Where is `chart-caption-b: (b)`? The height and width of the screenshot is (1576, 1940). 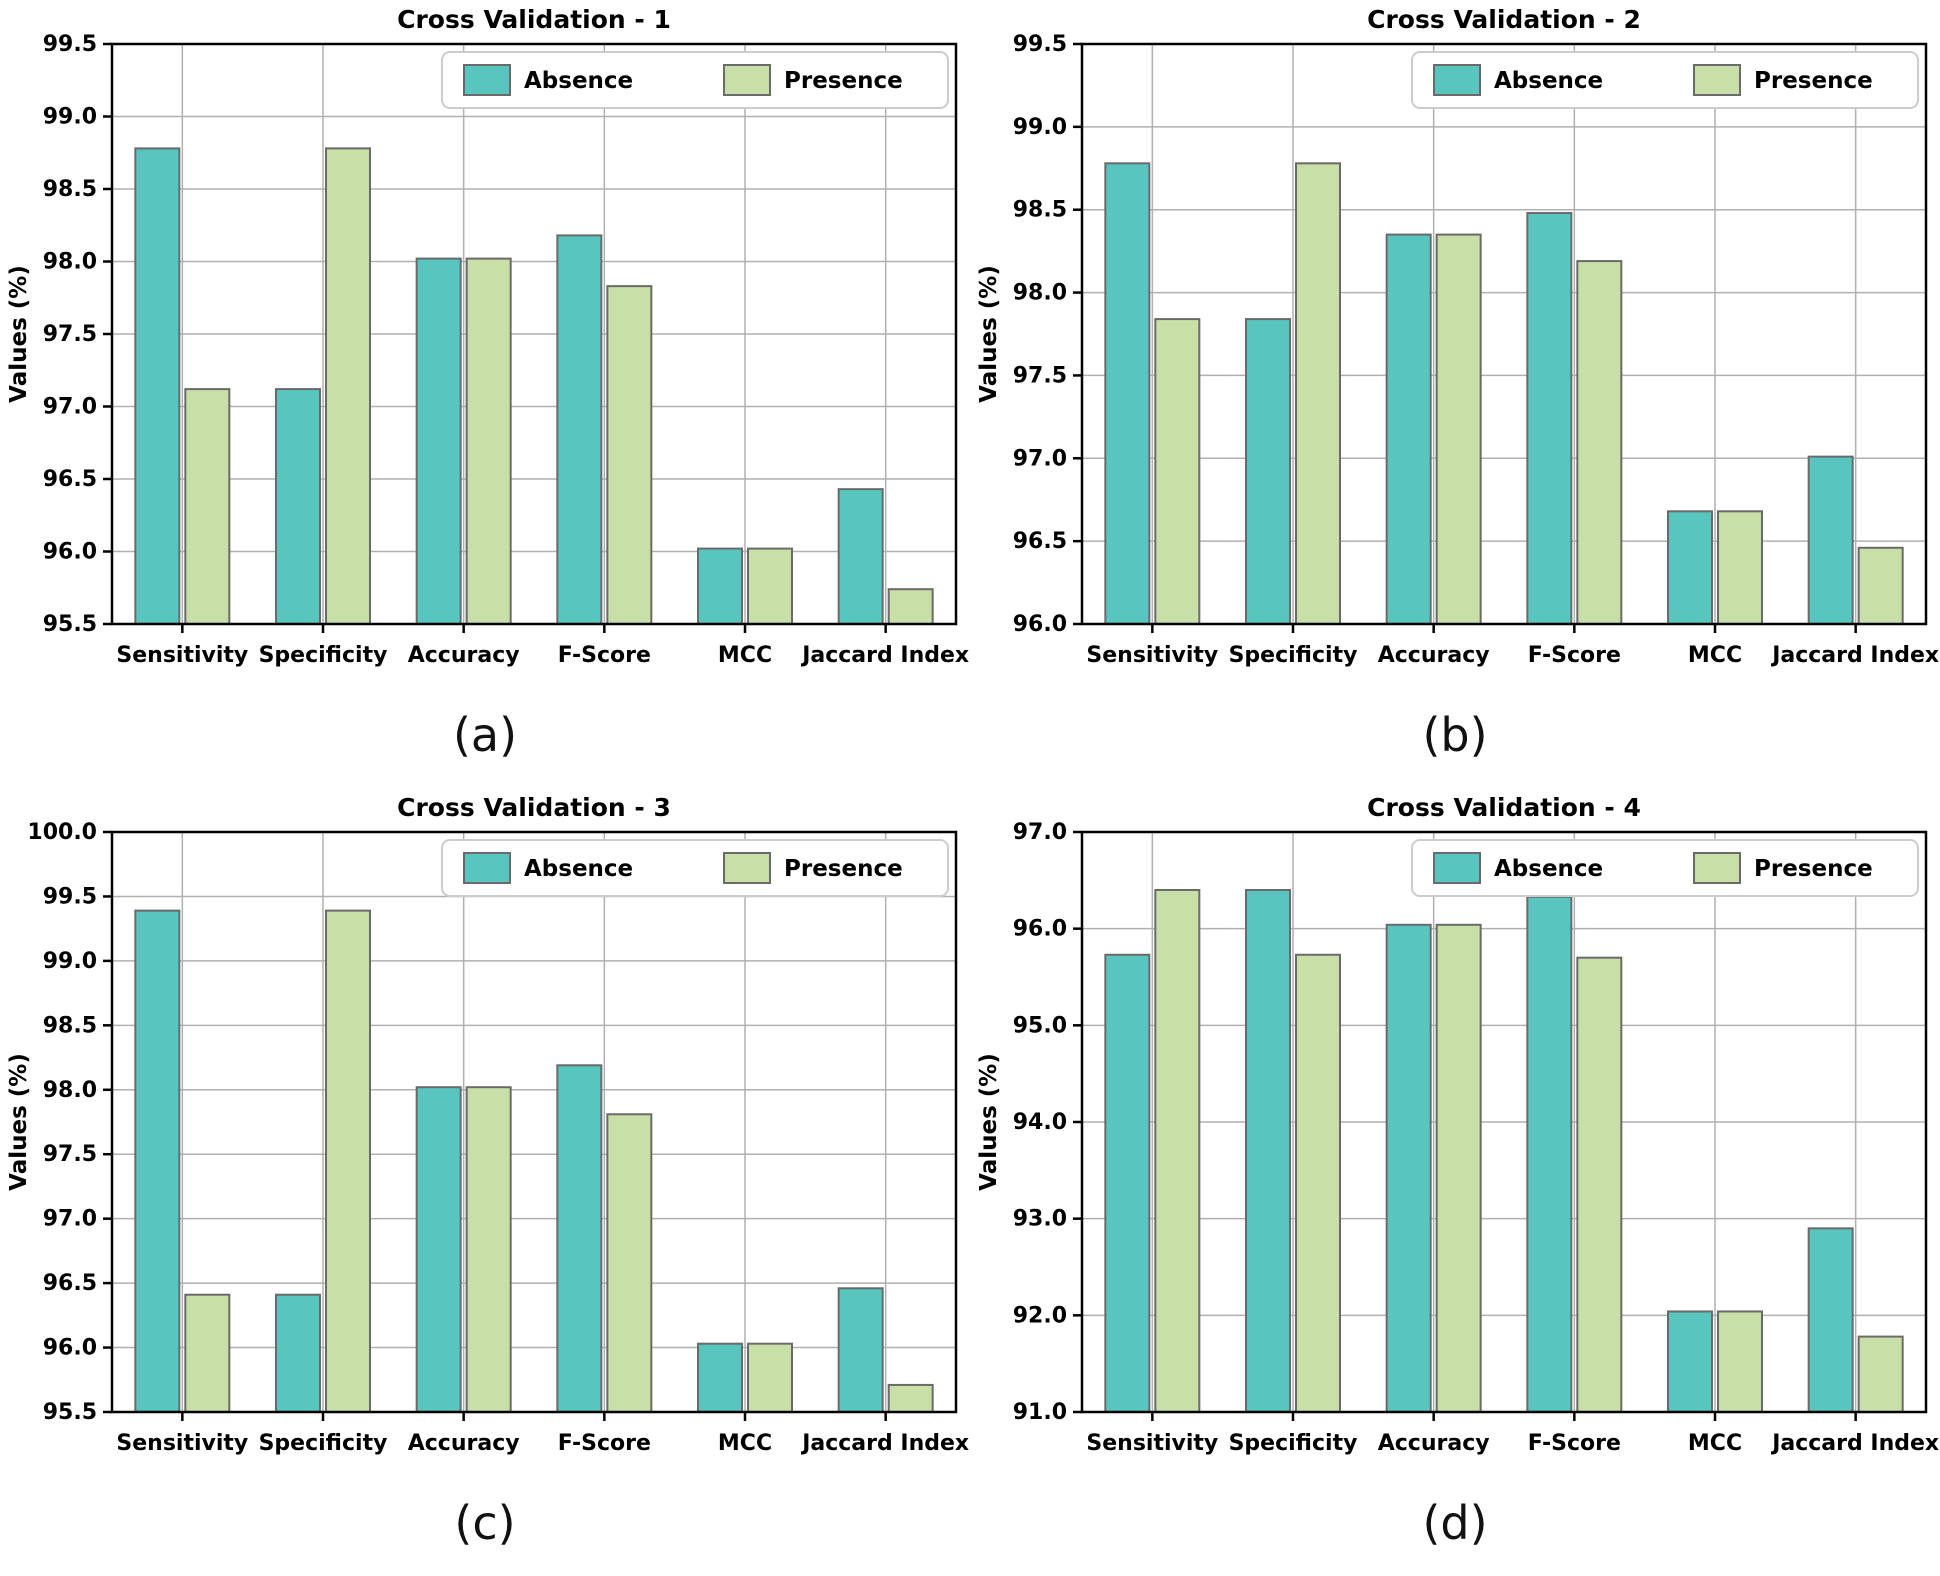
chart-caption-b: (b) is located at coordinates (1455, 735).